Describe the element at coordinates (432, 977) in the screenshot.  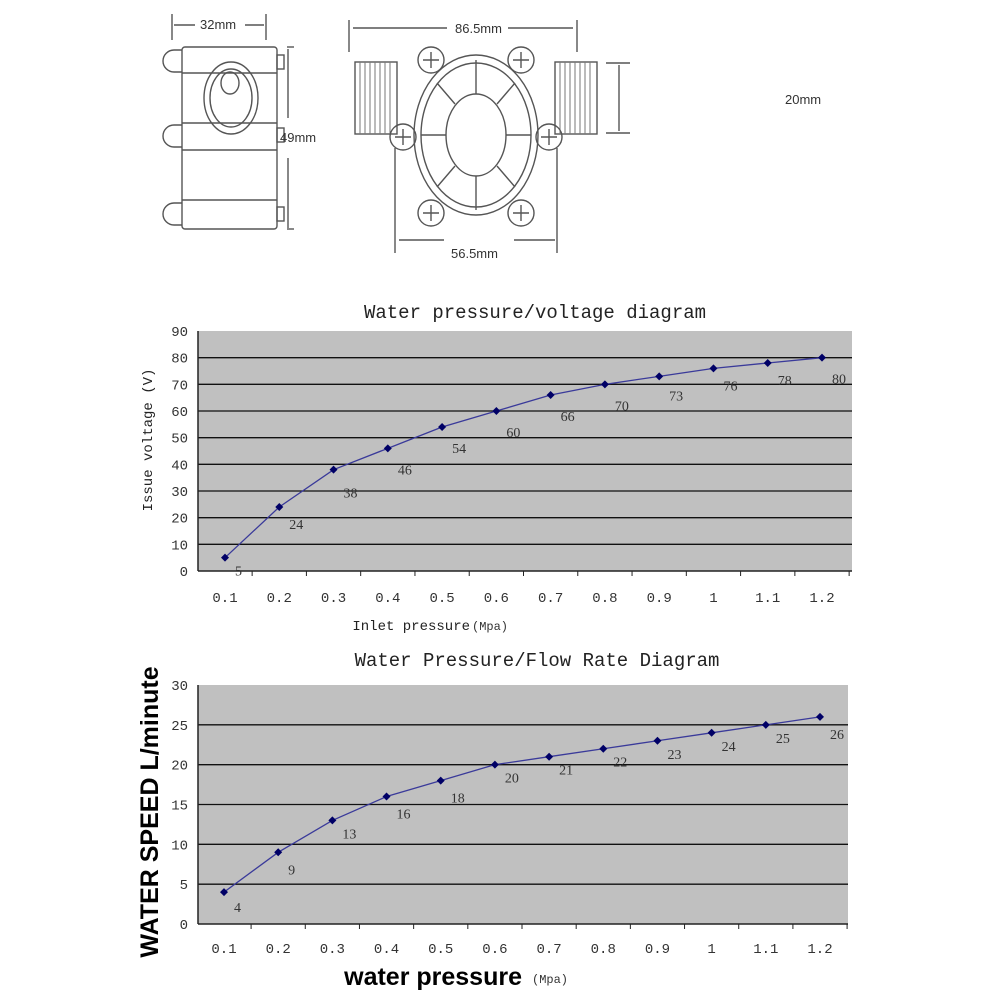
I see `chart2-xlabel: water pressure` at that location.